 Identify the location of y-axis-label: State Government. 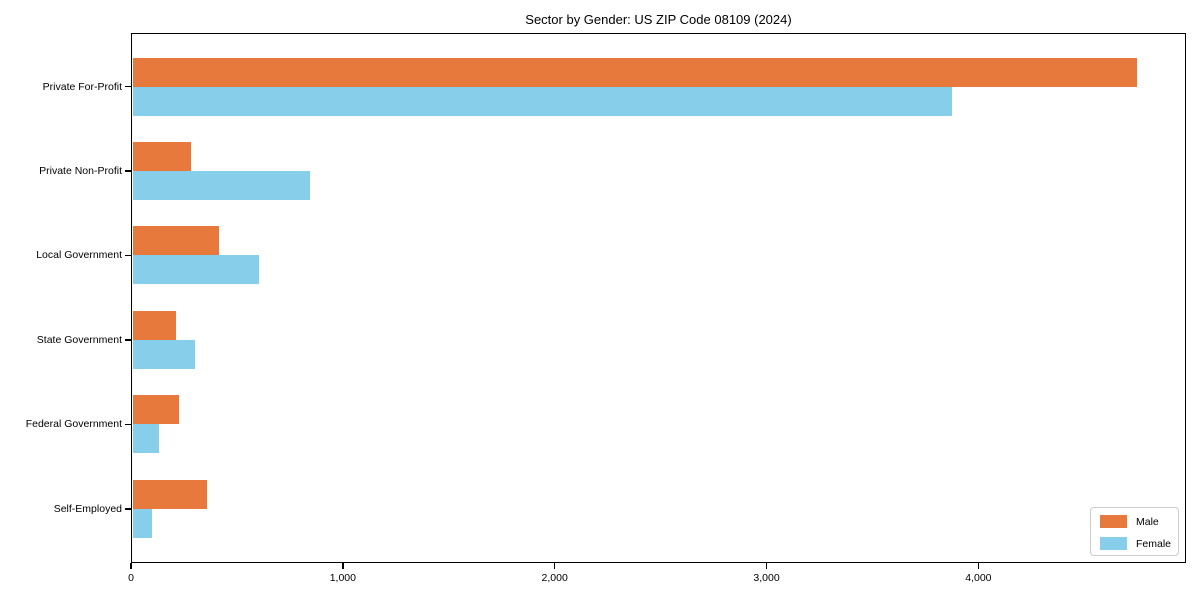
(79, 339).